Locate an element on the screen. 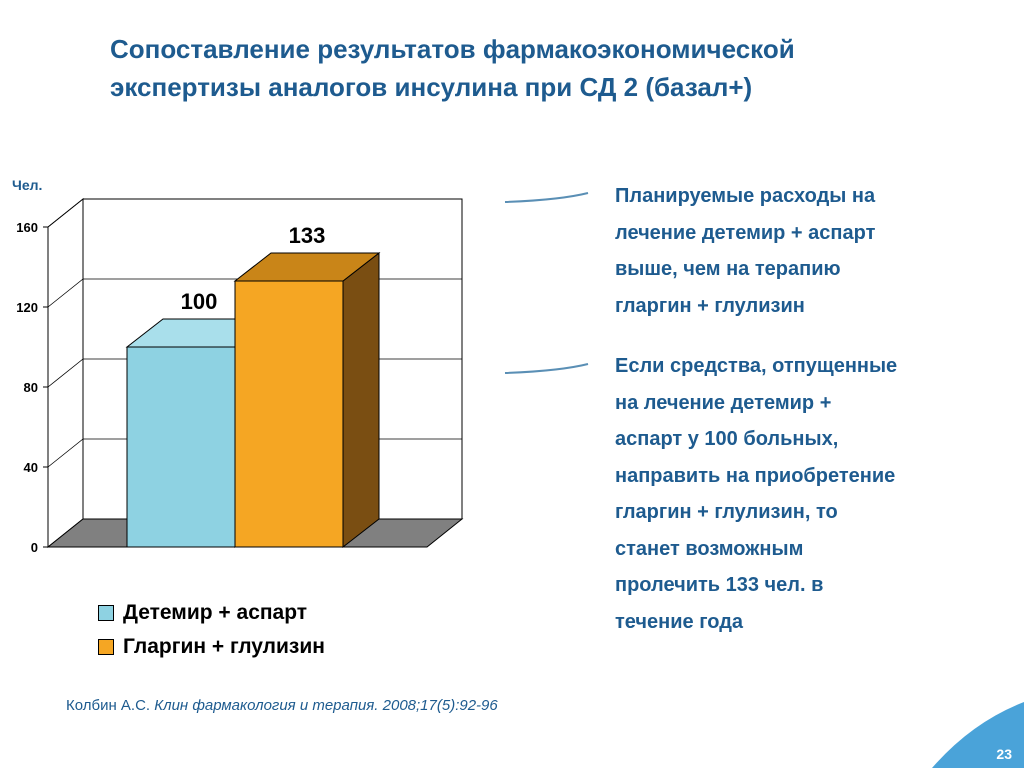 This screenshot has height=768, width=1024. y-axis-title: Чел. is located at coordinates (27, 185).